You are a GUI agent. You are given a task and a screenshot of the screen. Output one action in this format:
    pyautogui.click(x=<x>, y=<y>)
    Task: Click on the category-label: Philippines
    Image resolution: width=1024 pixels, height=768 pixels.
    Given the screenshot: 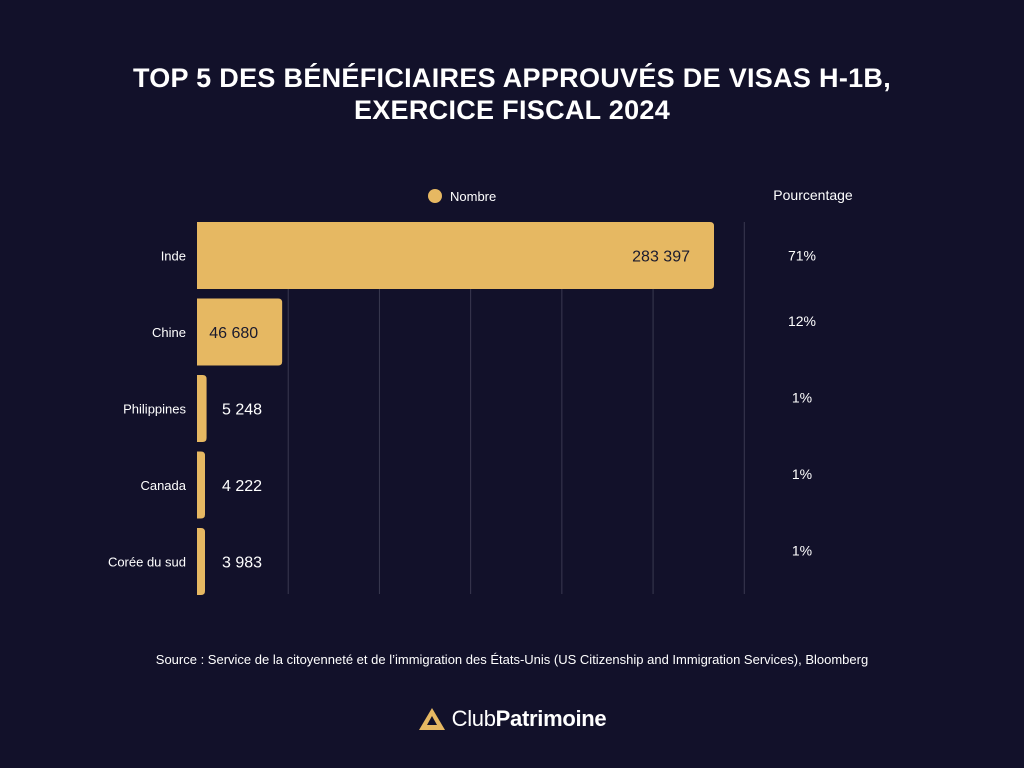 What is the action you would take?
    pyautogui.click(x=154, y=409)
    